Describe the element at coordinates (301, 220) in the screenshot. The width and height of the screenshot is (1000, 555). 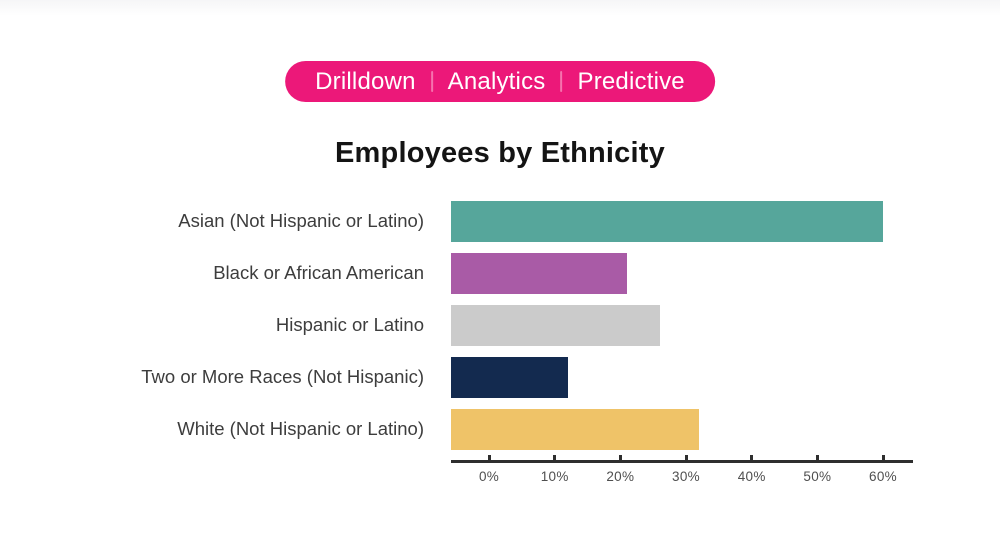
I see `category-label: Asian (Not Hispanic or Latino)` at that location.